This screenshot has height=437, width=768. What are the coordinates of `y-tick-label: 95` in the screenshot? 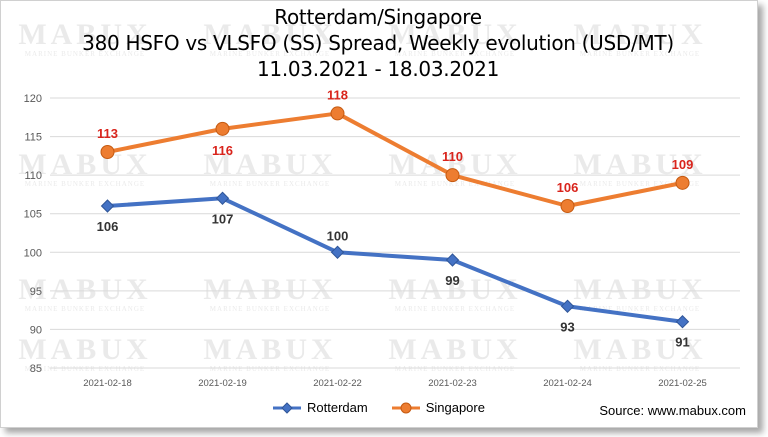 It's located at (36, 292).